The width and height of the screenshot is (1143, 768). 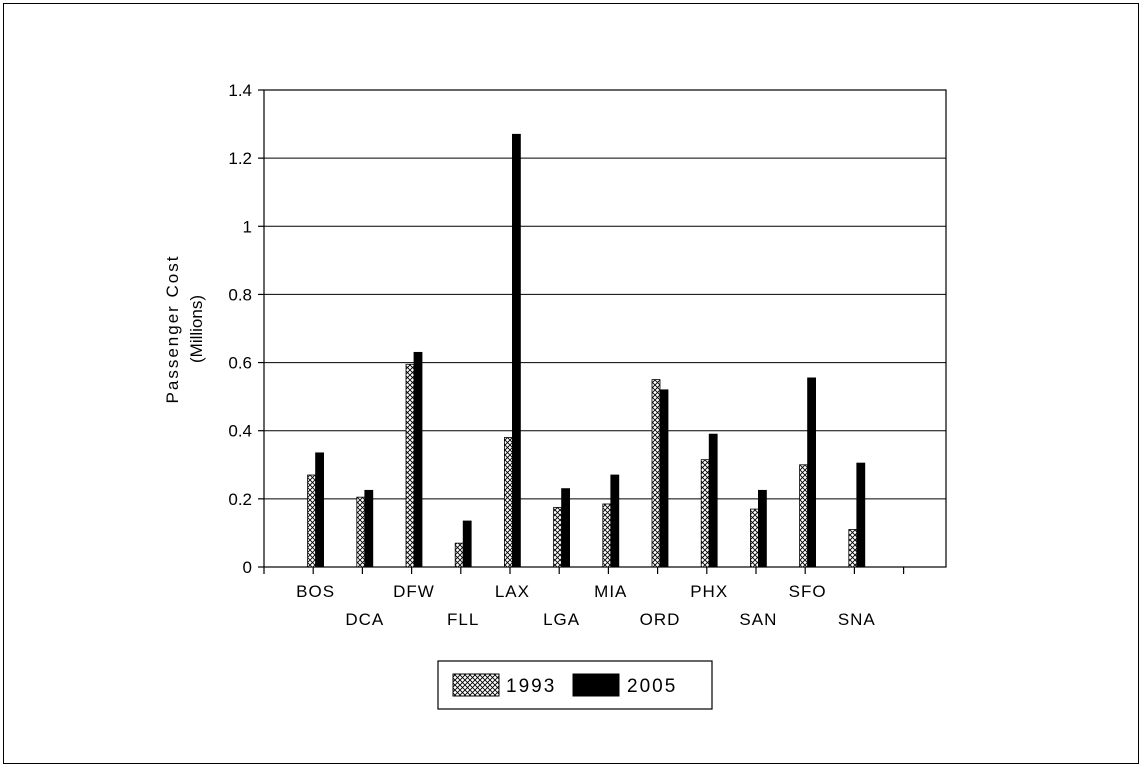 I want to click on bar-1993-fll, so click(x=459, y=555).